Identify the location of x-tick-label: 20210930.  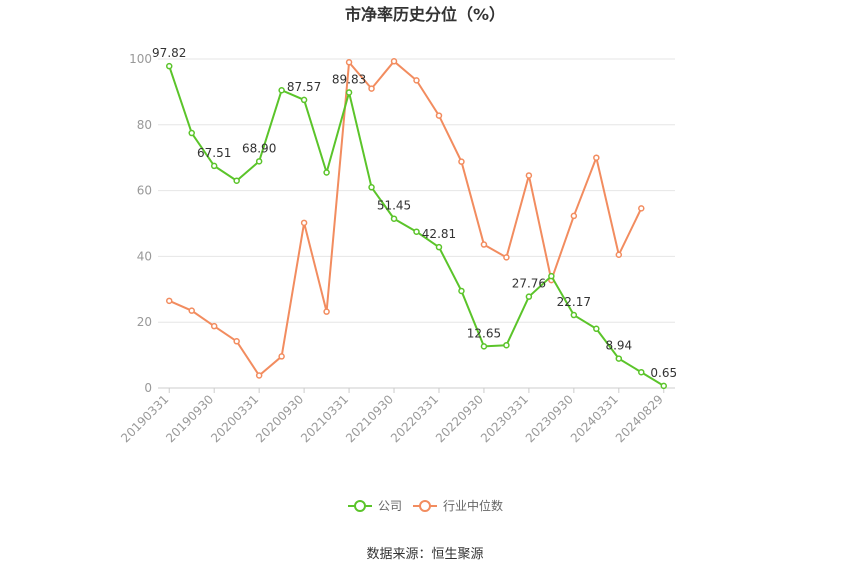
(369, 418).